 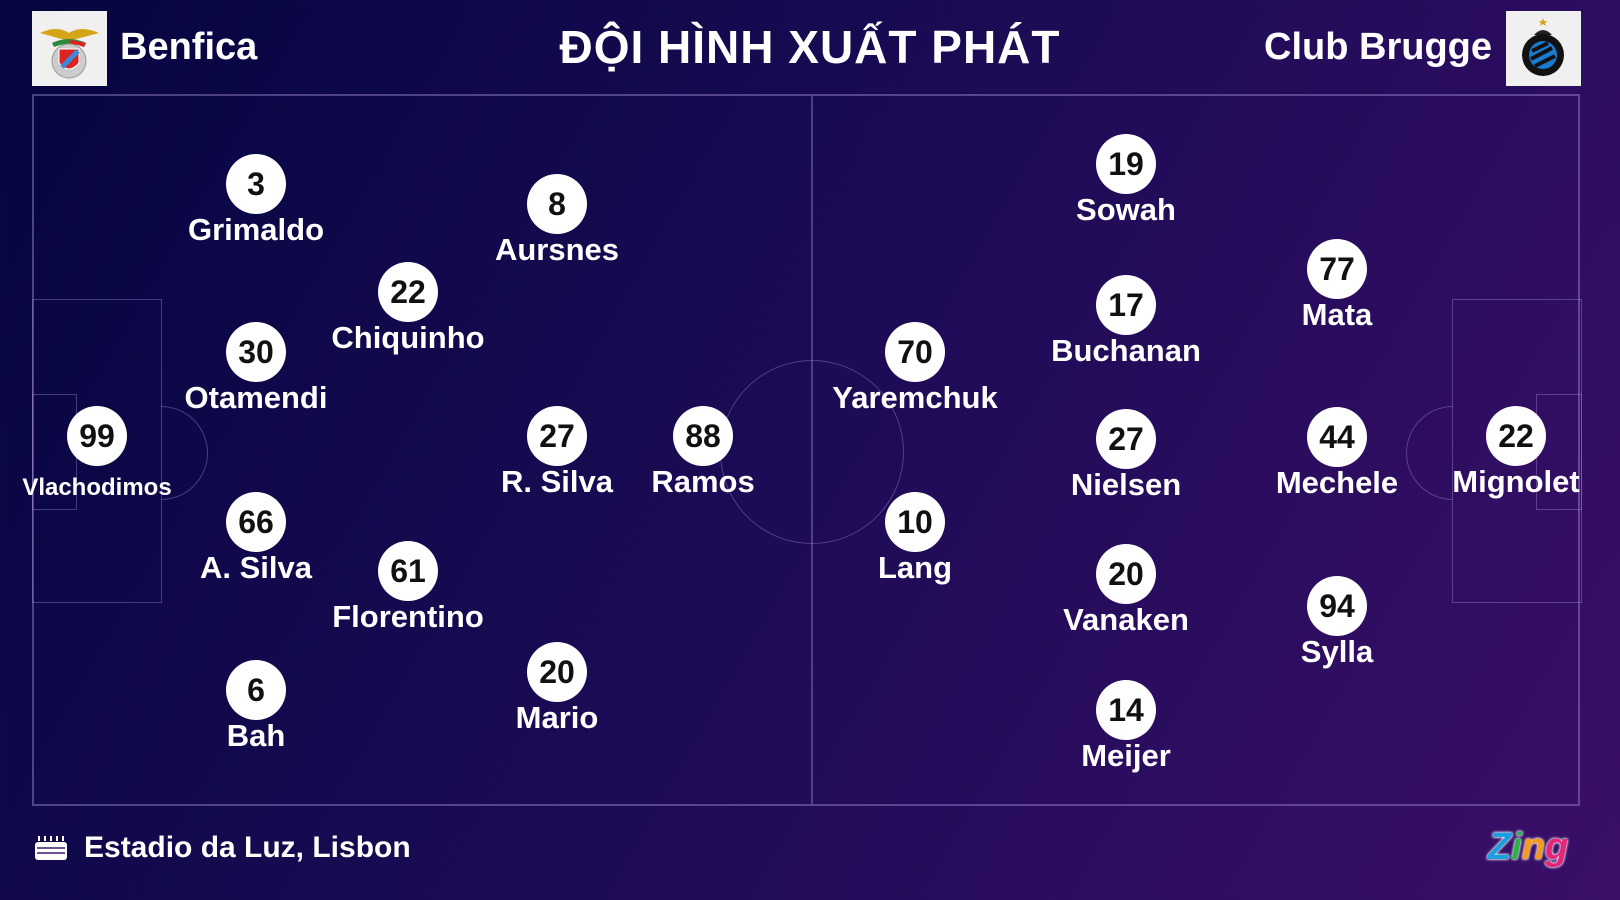 I want to click on away-player: 17 Buchanan, so click(x=1126, y=322).